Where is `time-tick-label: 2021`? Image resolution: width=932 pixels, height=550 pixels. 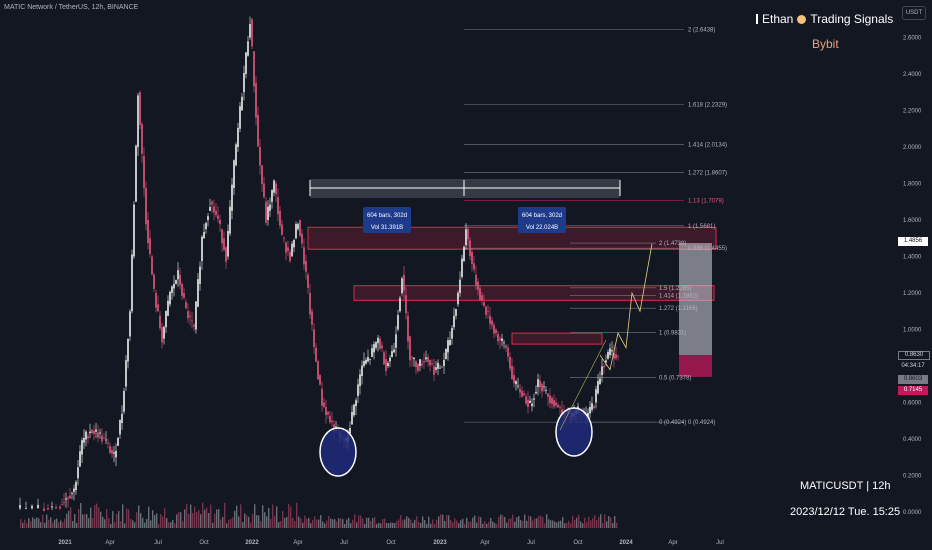
time-tick-label: 2021 is located at coordinates (65, 543).